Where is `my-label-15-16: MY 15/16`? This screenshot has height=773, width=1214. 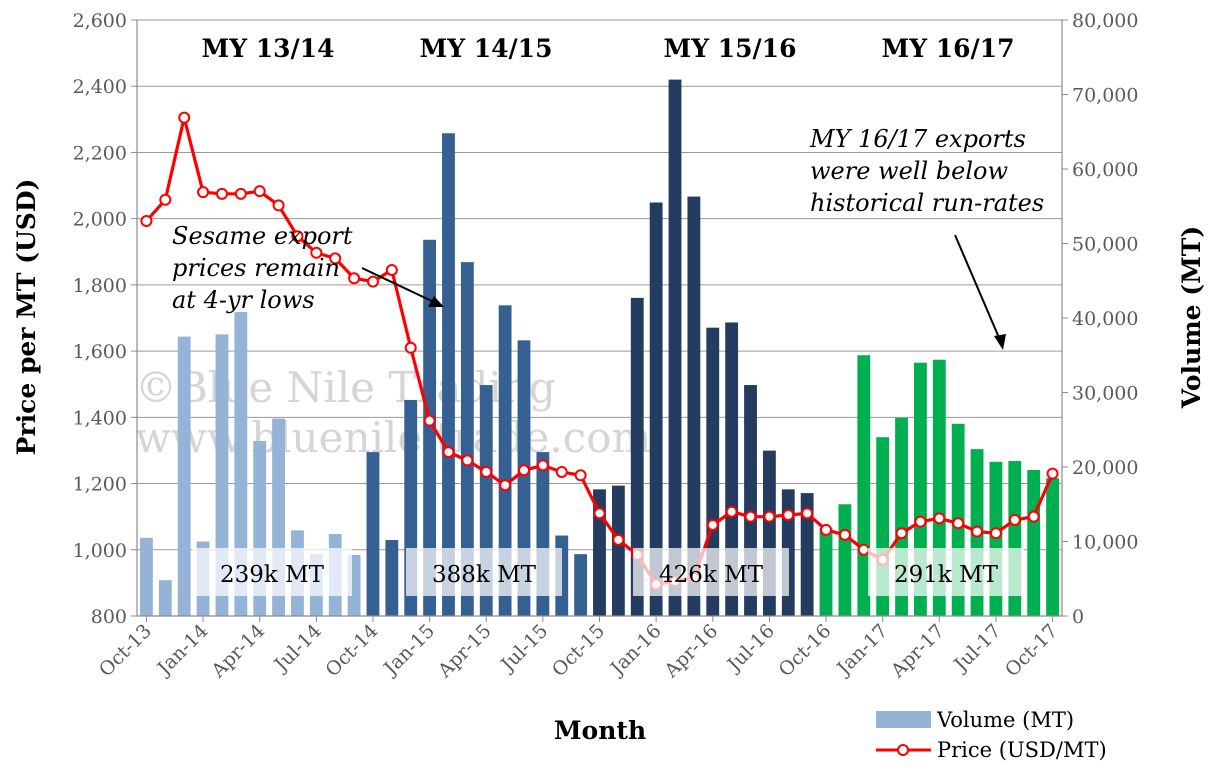
my-label-15-16: MY 15/16 is located at coordinates (730, 48).